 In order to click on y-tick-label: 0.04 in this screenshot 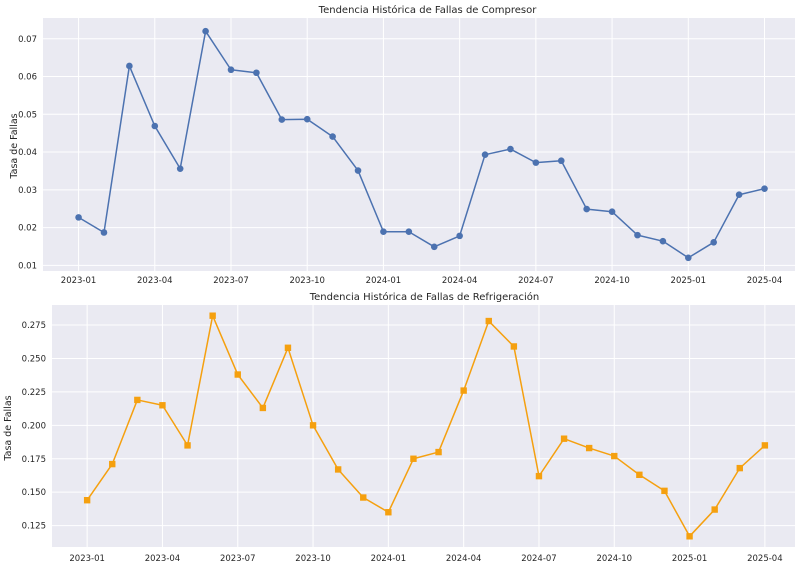, I will do `click(27, 153)`.